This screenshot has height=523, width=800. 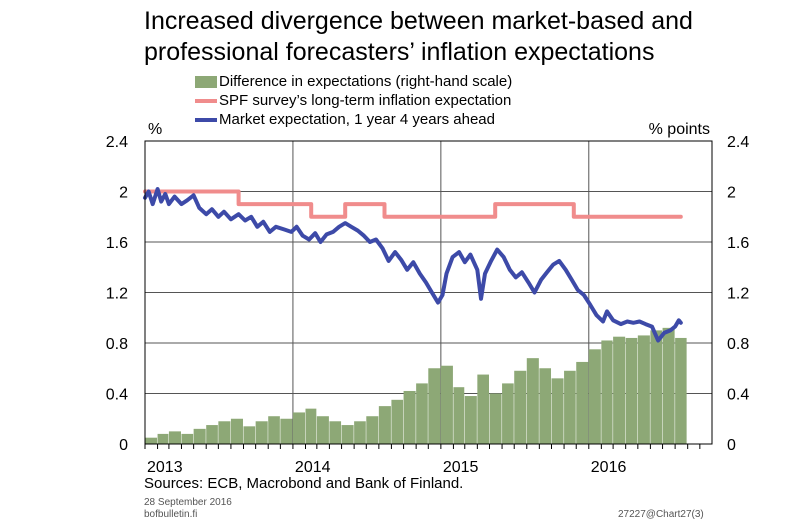 What do you see at coordinates (123, 445) in the screenshot?
I see `y-tick-label-left: 0` at bounding box center [123, 445].